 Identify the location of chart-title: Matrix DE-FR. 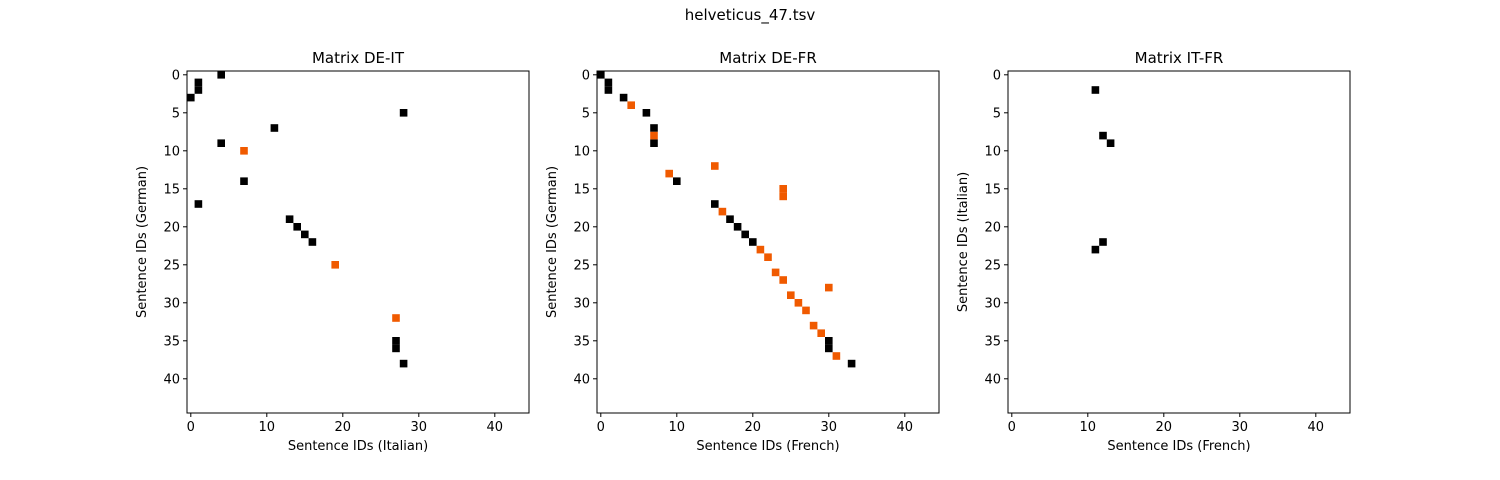
(768, 58).